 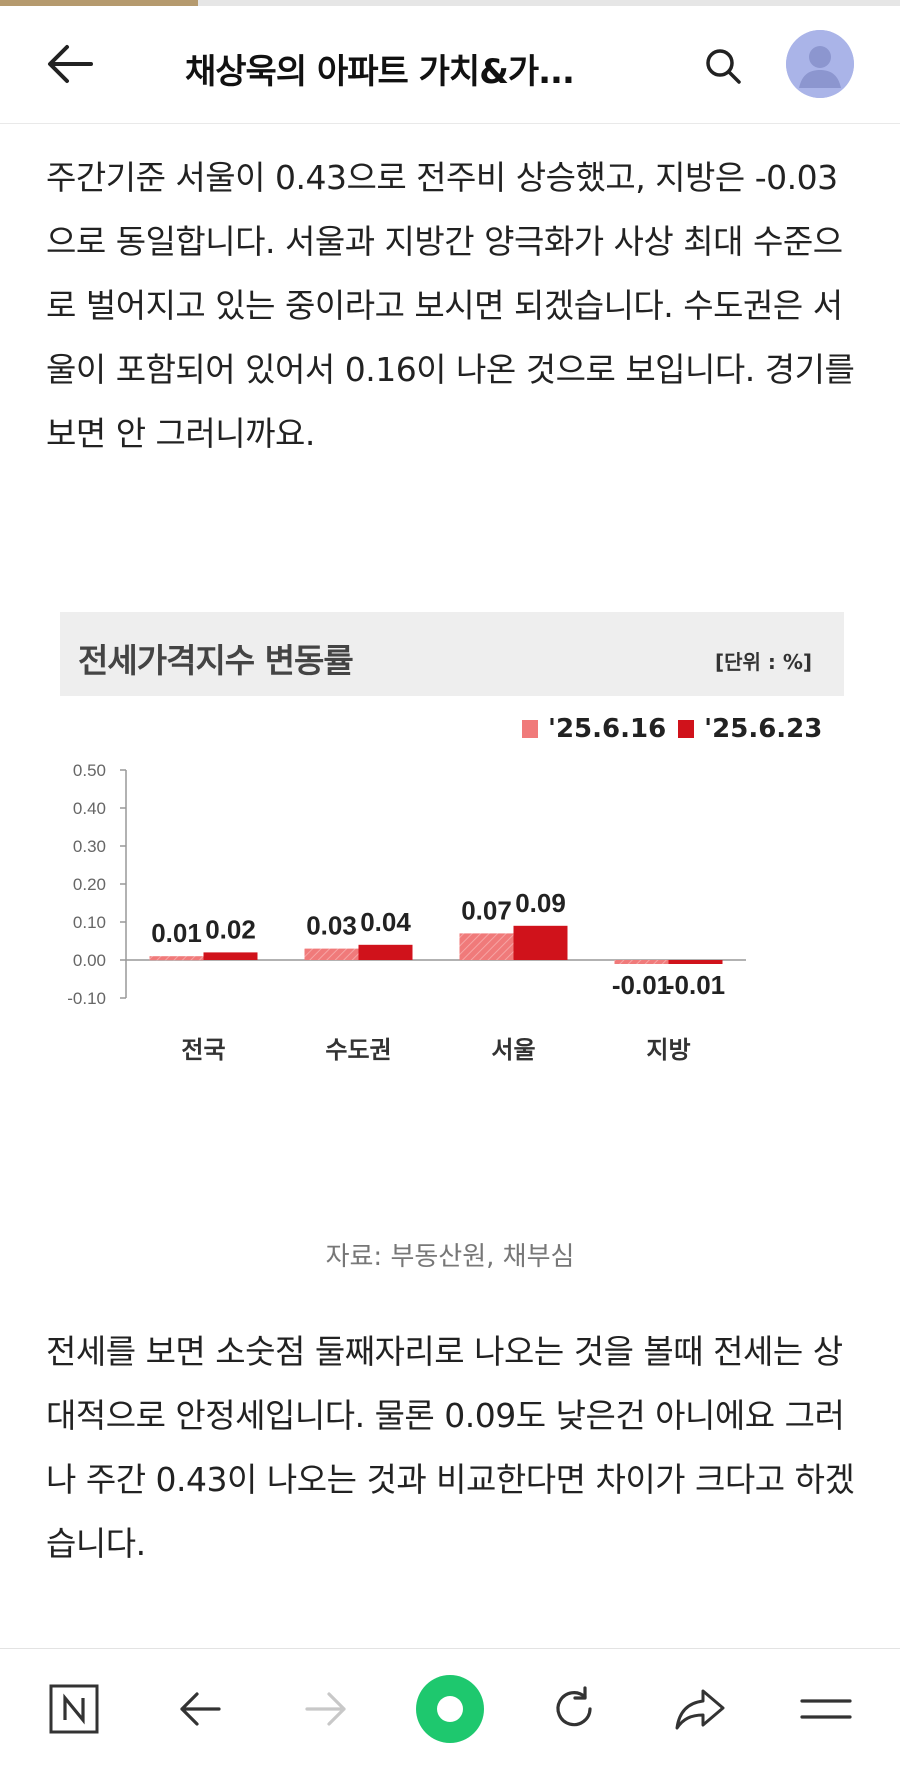 What do you see at coordinates (86, 998) in the screenshot?
I see `y-tick-label: -0.10` at bounding box center [86, 998].